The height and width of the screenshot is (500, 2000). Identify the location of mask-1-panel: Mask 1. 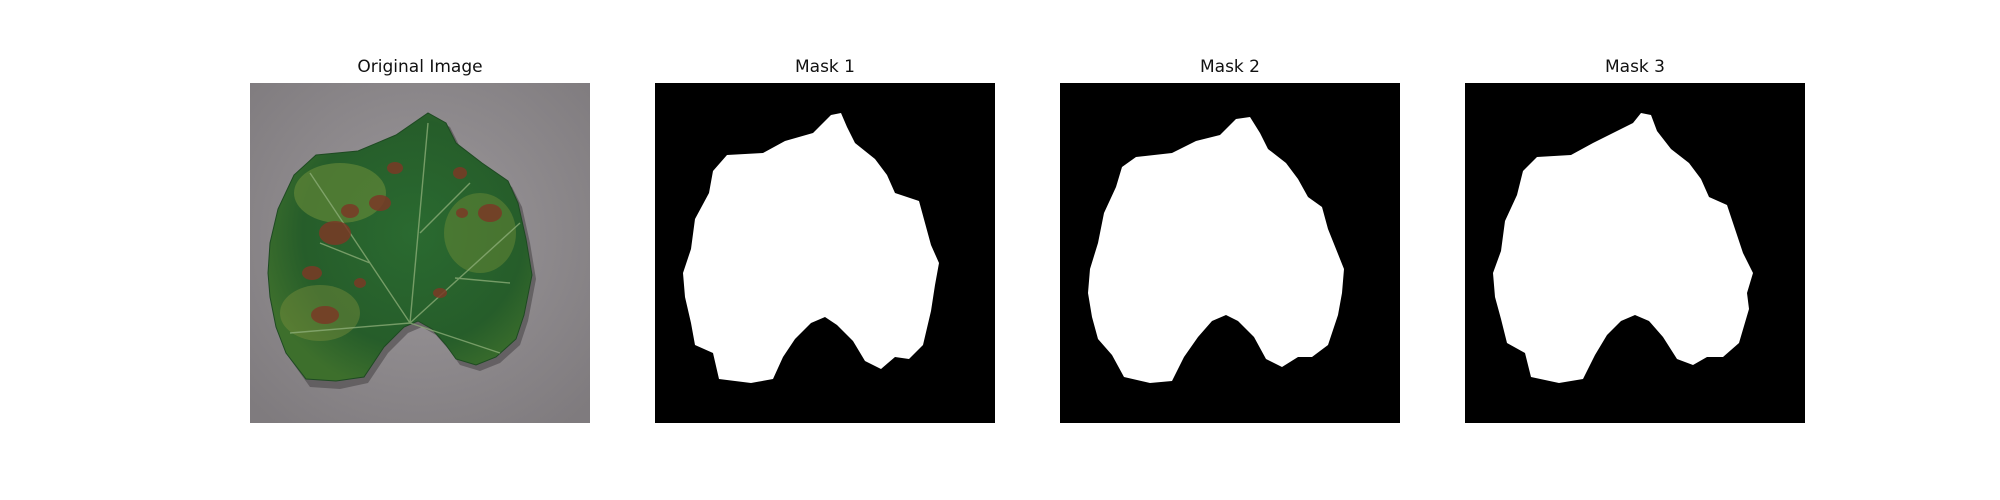
(825, 240).